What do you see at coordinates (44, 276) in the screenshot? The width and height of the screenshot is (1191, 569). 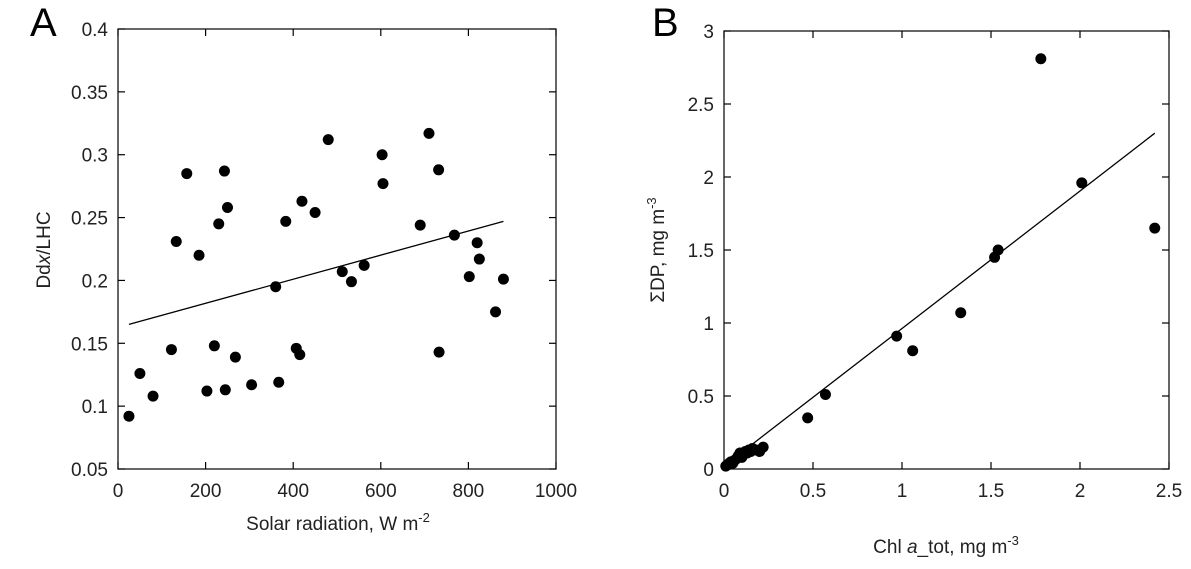 I see `panel-a-y-axis-label-prefix: Dd` at bounding box center [44, 276].